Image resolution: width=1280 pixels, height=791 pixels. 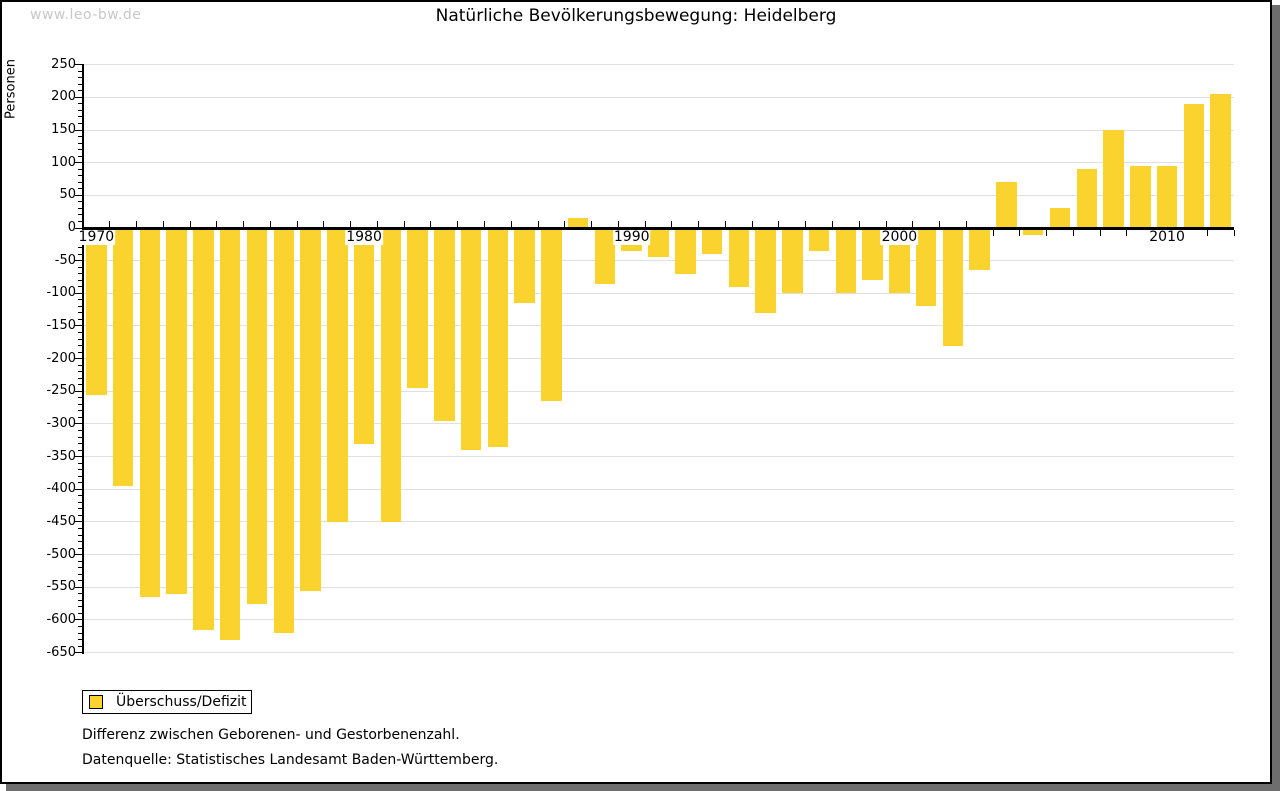 What do you see at coordinates (658, 293) in the screenshot?
I see `gridline--100` at bounding box center [658, 293].